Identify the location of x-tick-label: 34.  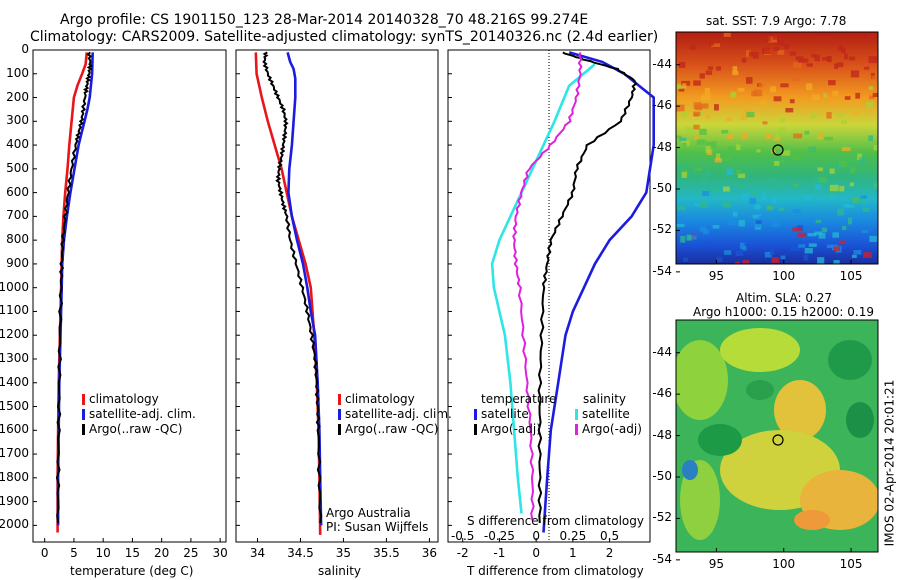
(257, 553).